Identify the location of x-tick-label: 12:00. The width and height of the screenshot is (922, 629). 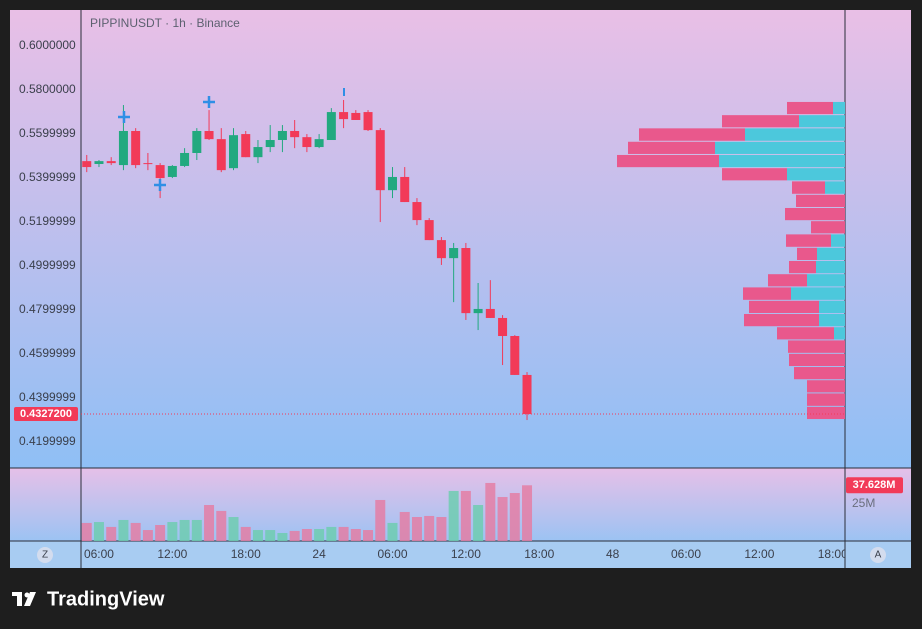
(759, 554).